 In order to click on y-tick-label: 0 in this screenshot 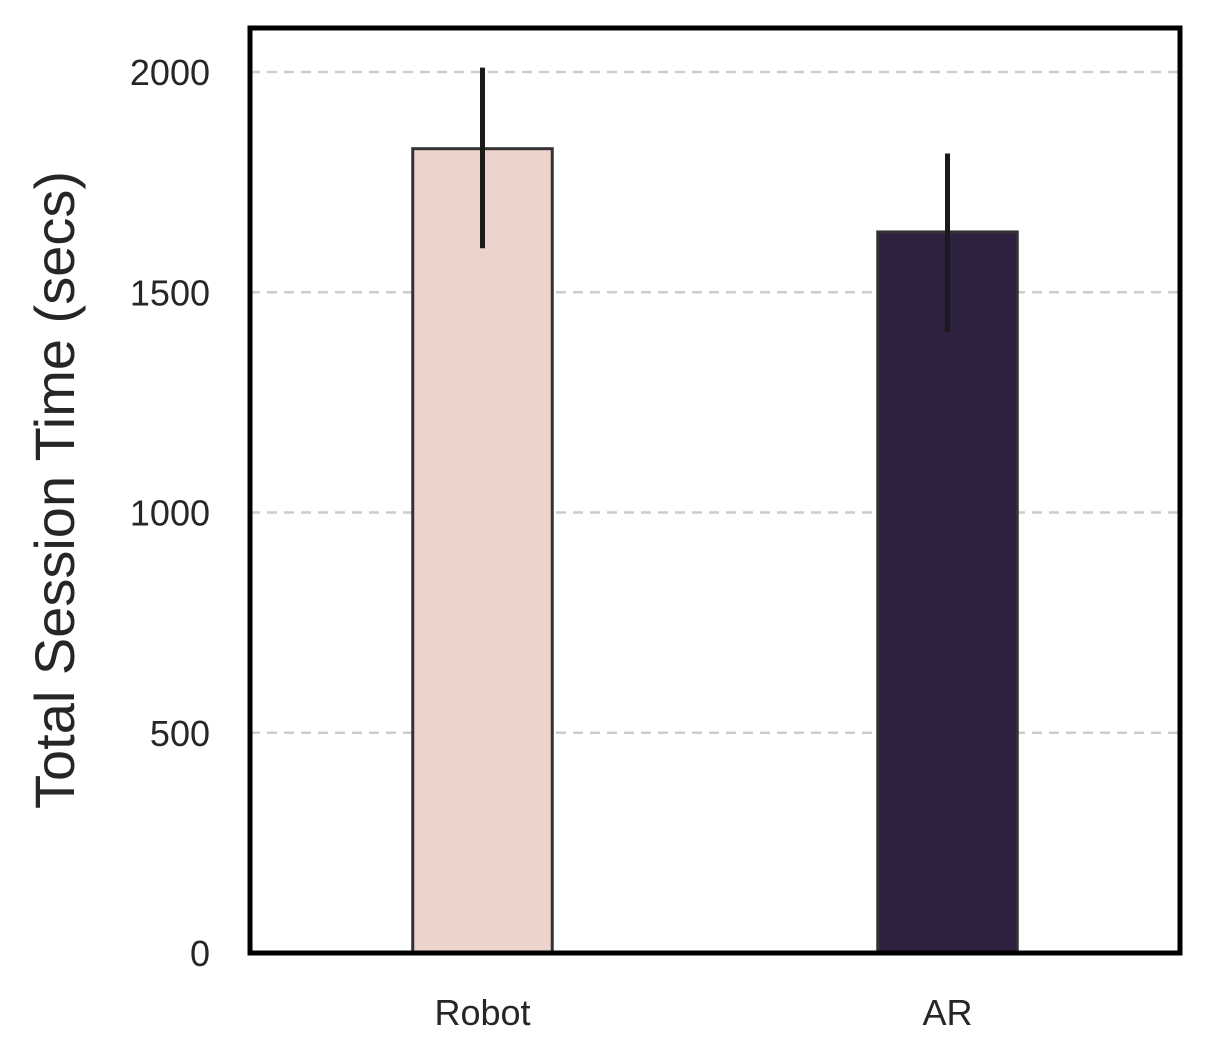, I will do `click(200, 953)`.